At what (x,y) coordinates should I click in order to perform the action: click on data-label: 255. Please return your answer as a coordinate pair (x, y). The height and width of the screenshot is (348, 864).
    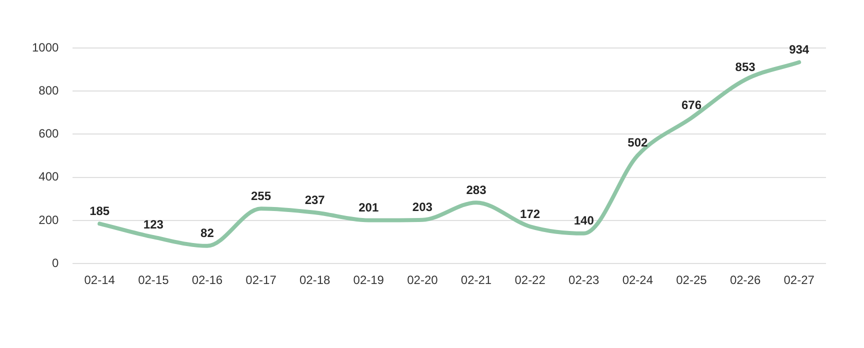
    Looking at the image, I should click on (261, 195).